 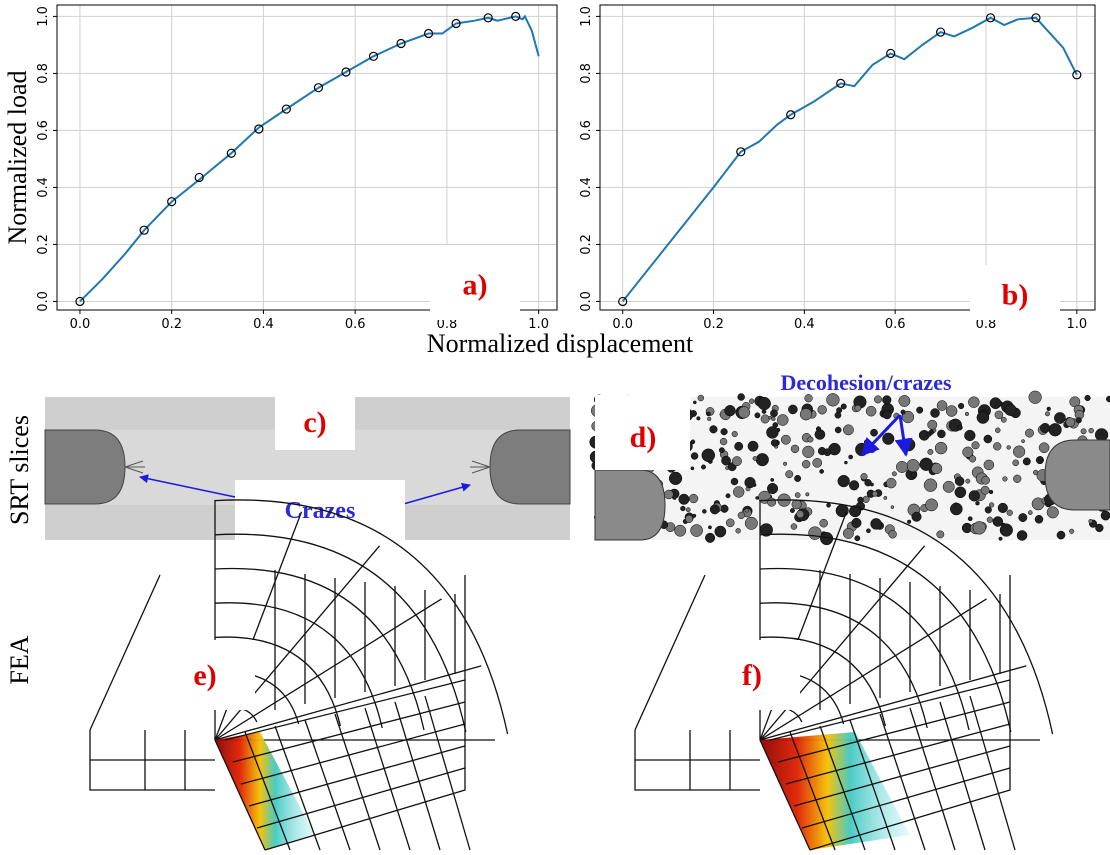 What do you see at coordinates (43, 187) in the screenshot?
I see `y-tick-label: 0.4` at bounding box center [43, 187].